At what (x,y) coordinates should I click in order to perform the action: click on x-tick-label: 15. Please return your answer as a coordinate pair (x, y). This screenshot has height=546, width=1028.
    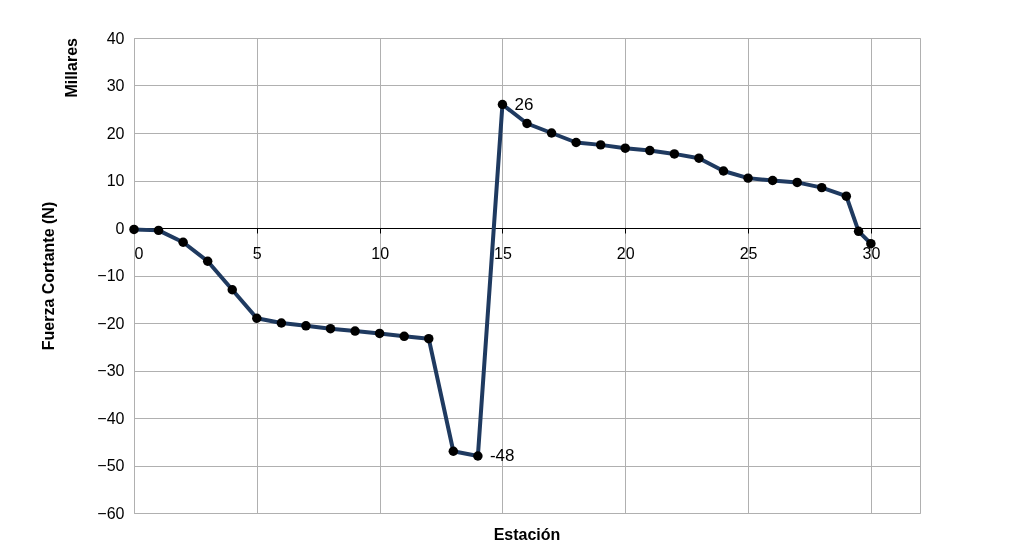
    Looking at the image, I should click on (503, 253).